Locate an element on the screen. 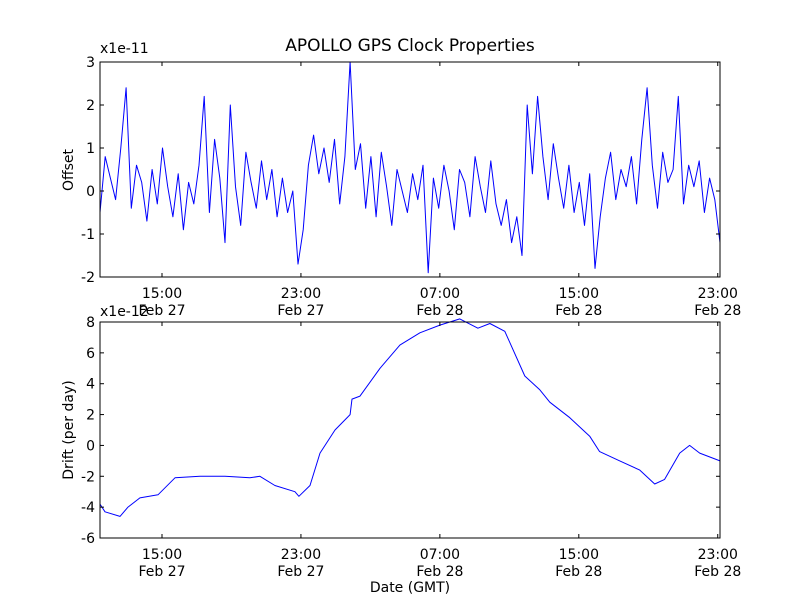  drift-multiplier-label: x1e-12 is located at coordinates (124, 312).